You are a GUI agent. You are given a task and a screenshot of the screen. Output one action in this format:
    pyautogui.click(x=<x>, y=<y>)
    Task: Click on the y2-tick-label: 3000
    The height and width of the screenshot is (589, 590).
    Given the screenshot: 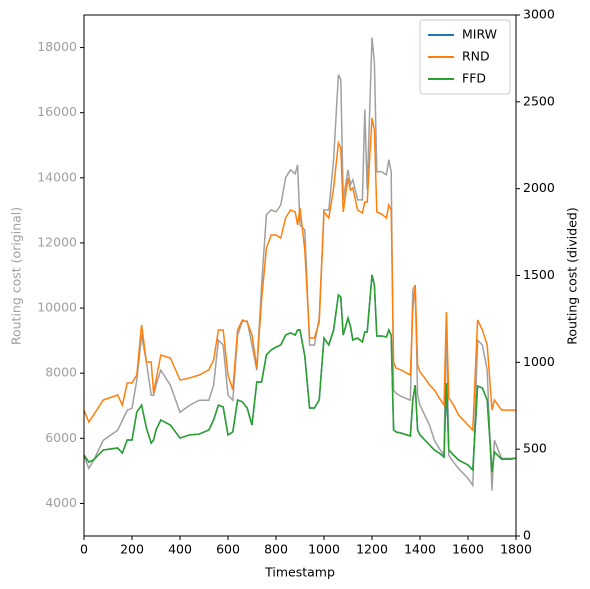 What is the action you would take?
    pyautogui.click(x=539, y=14)
    